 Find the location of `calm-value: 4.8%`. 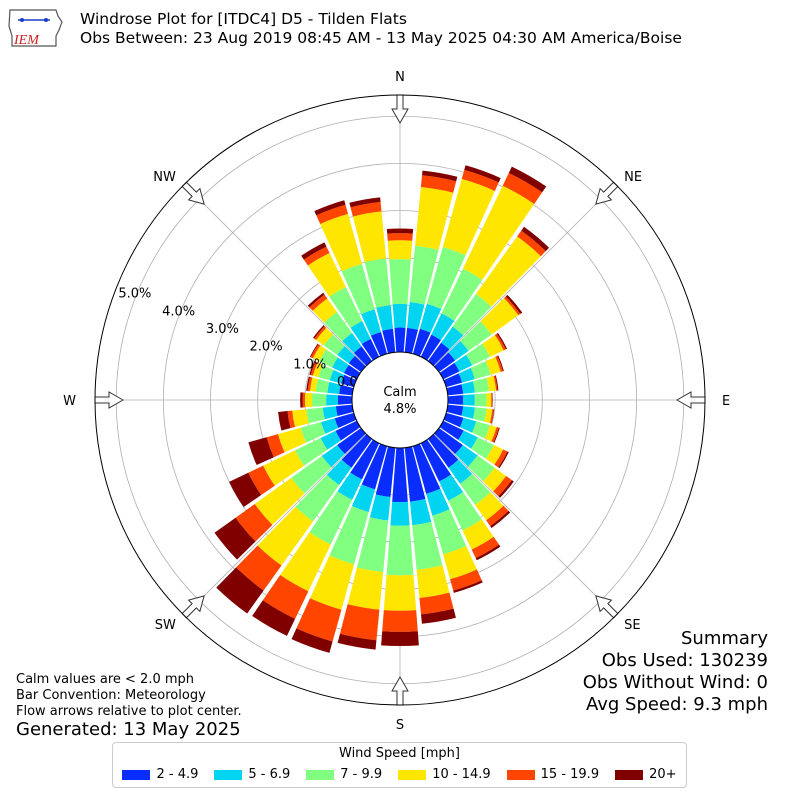

calm-value: 4.8% is located at coordinates (399, 409).